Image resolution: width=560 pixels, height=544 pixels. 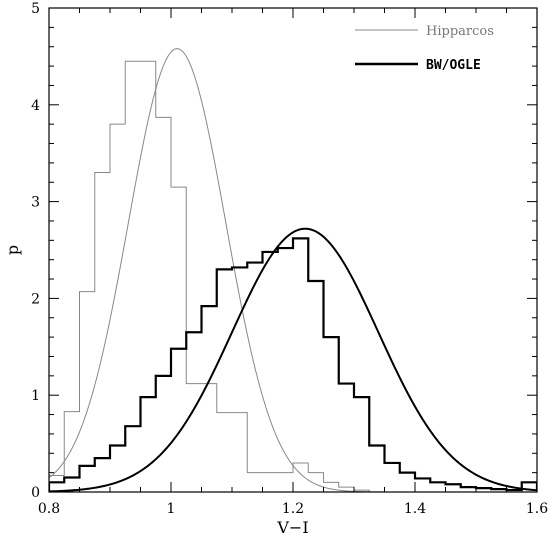 I want to click on x-tick-label: 1.2, so click(x=293, y=509).